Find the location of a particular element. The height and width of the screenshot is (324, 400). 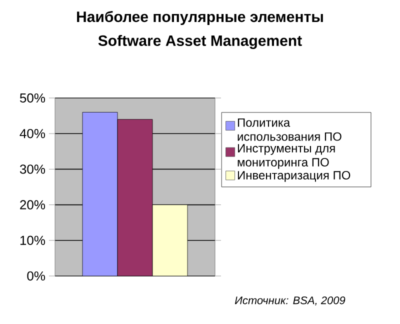

chart-subtitle: Software Asset Management is located at coordinates (200, 42).